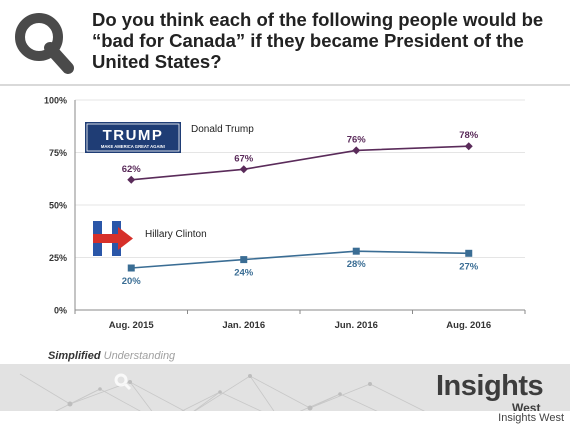  What do you see at coordinates (300, 163) in the screenshot?
I see `series-line-trump` at bounding box center [300, 163].